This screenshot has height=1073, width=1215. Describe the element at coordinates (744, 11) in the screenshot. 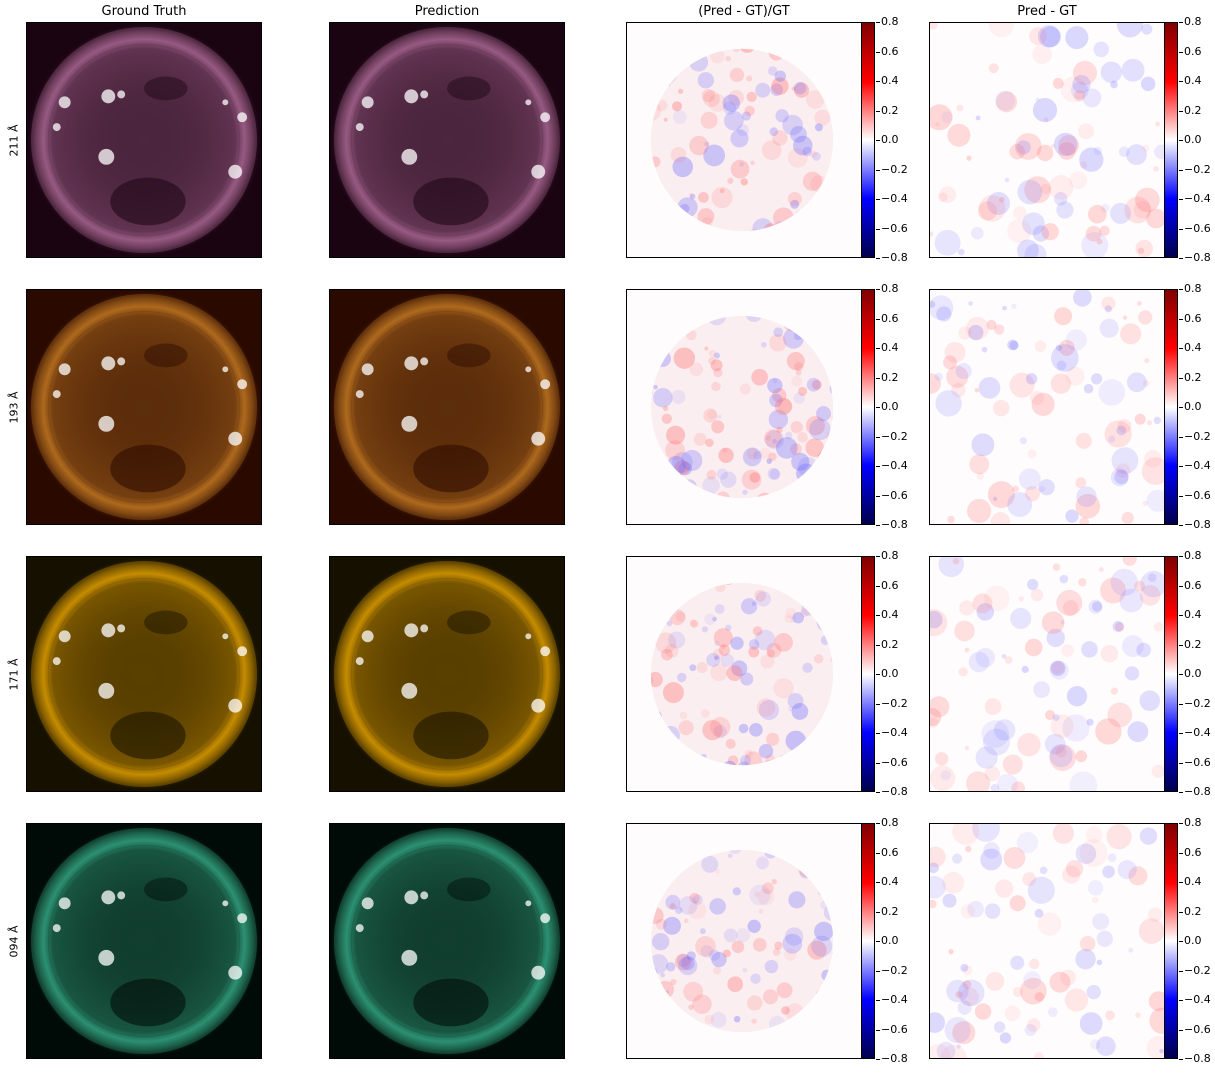

I see `column-title-relative-error: (Pred - GT)/GT` at that location.